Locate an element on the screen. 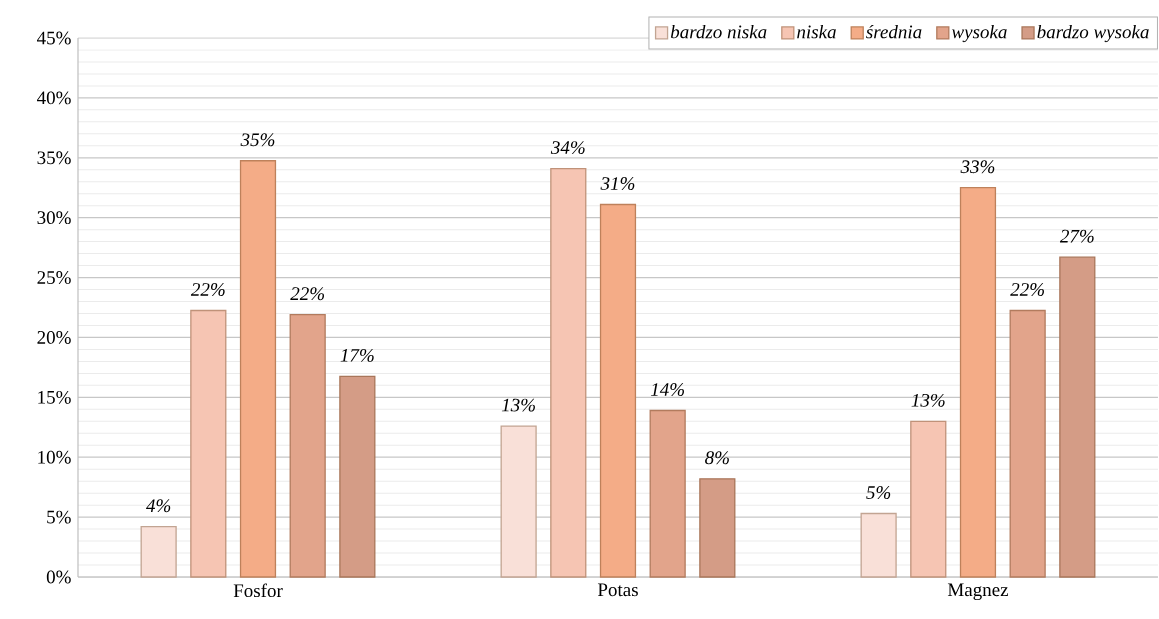 The width and height of the screenshot is (1159, 619). y-tick-label: 25% is located at coordinates (54, 277).